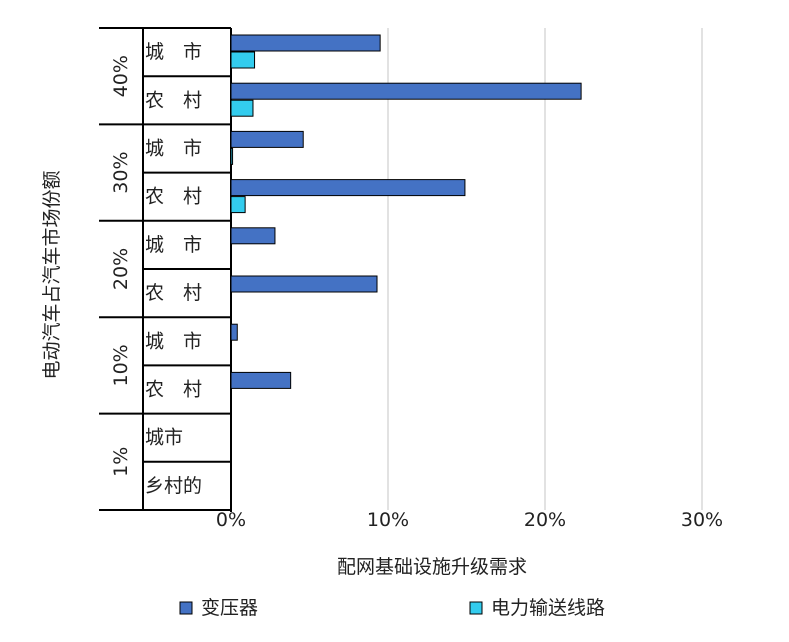  What do you see at coordinates (173, 486) in the screenshot?
I see `row-label: 乡村的` at bounding box center [173, 486].